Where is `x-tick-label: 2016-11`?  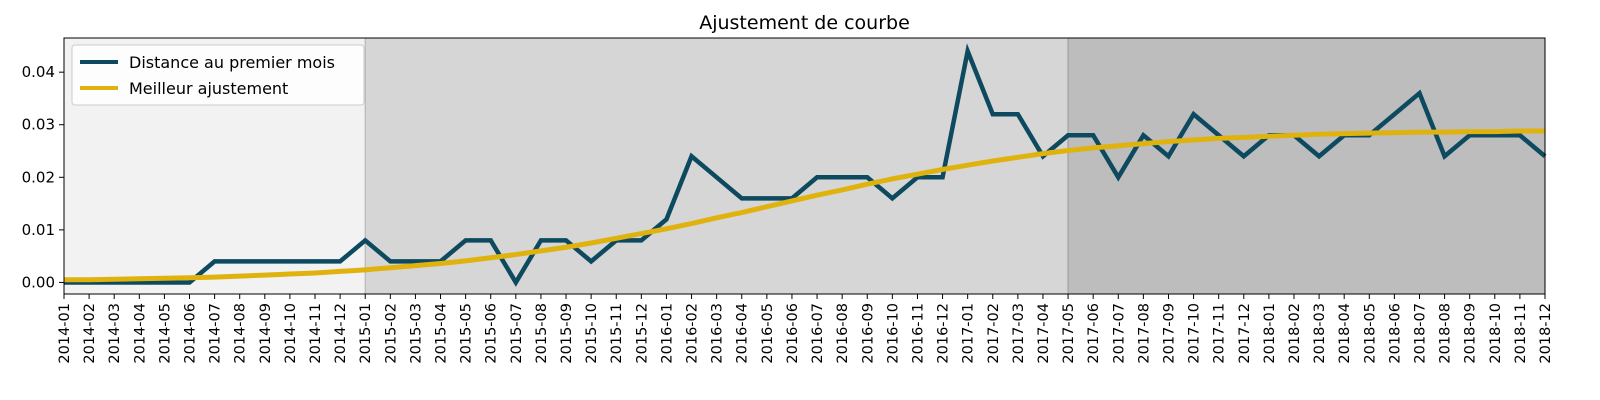 x-tick-label: 2016-11 is located at coordinates (918, 333).